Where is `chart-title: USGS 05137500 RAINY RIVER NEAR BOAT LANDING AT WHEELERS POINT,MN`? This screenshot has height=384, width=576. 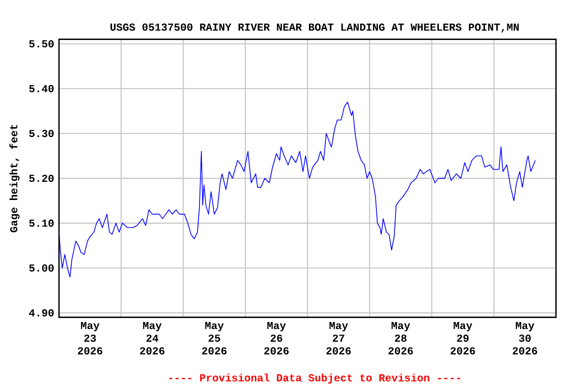
chart-title: USGS 05137500 RAINY RIVER NEAR BOAT LANDING AT WHEELERS POINT,MN is located at coordinates (314, 28).